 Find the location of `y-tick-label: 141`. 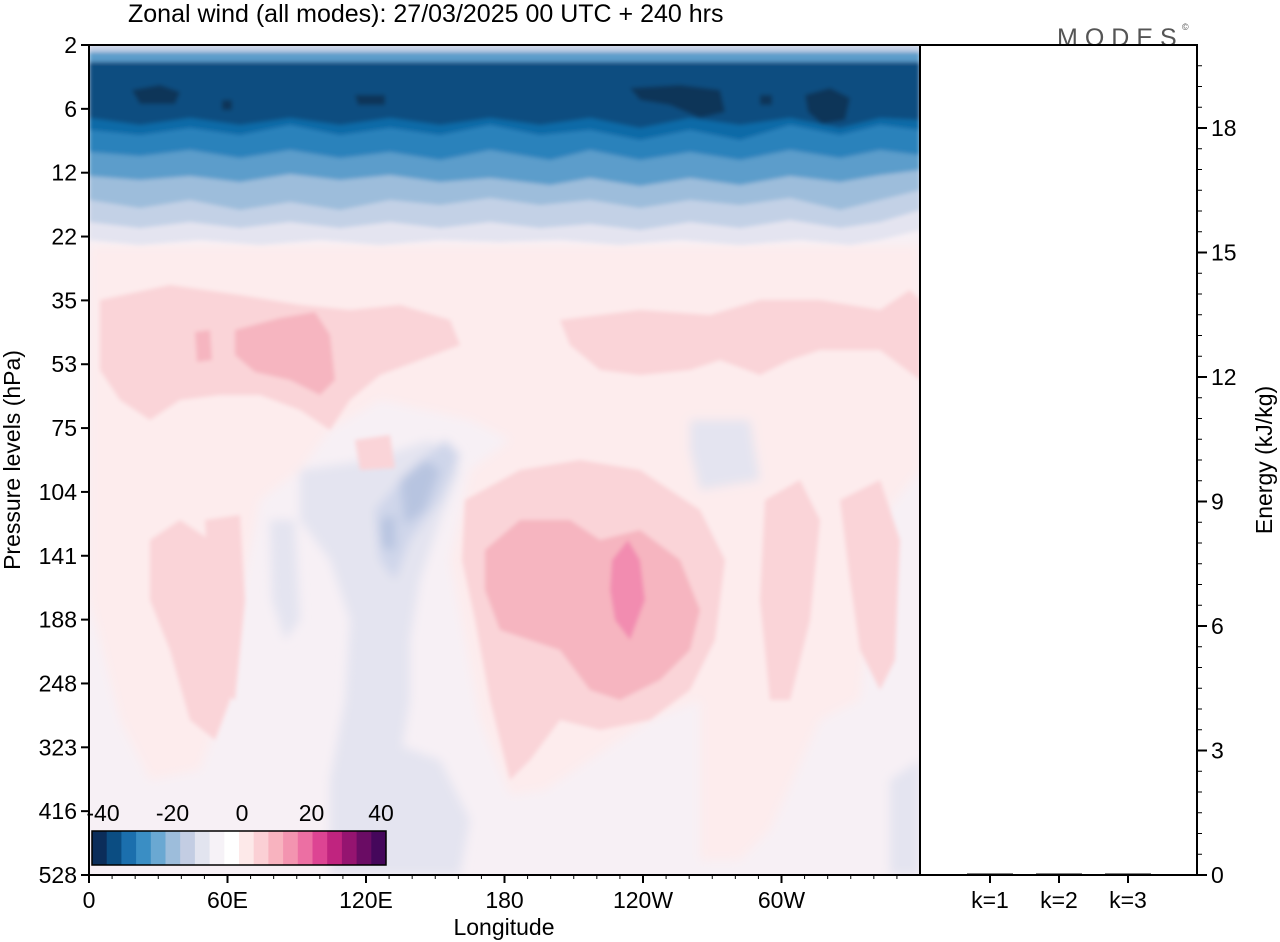

y-tick-label: 141 is located at coordinates (58, 556).